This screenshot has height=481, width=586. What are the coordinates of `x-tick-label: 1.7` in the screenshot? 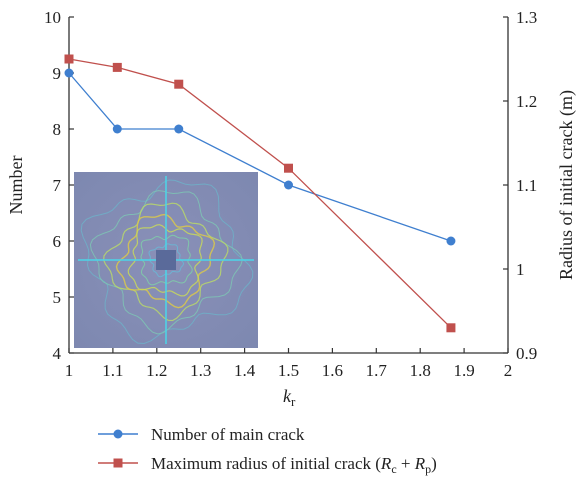 It's located at (377, 370).